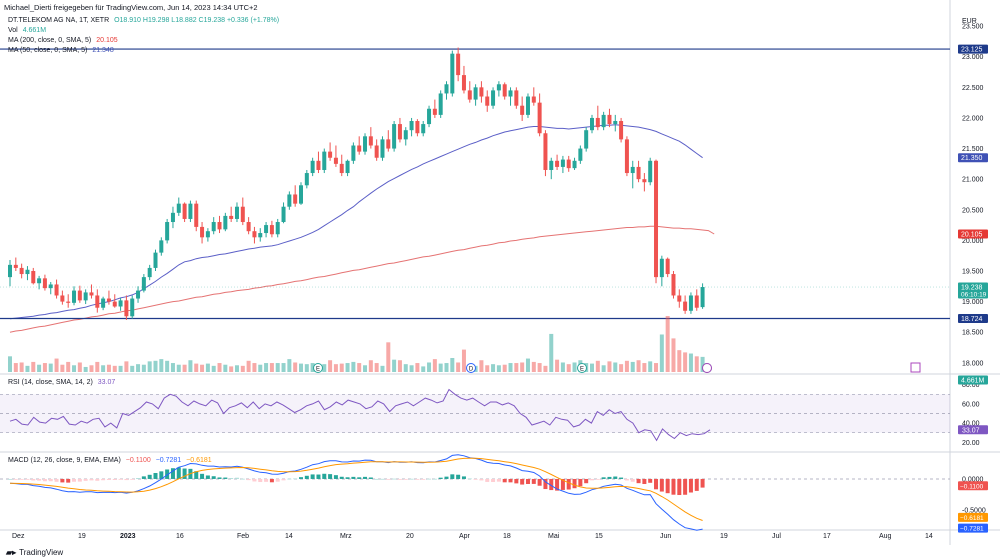  What do you see at coordinates (199, 460) in the screenshot?
I see `macd-signal-value: −0.6181` at bounding box center [199, 460].